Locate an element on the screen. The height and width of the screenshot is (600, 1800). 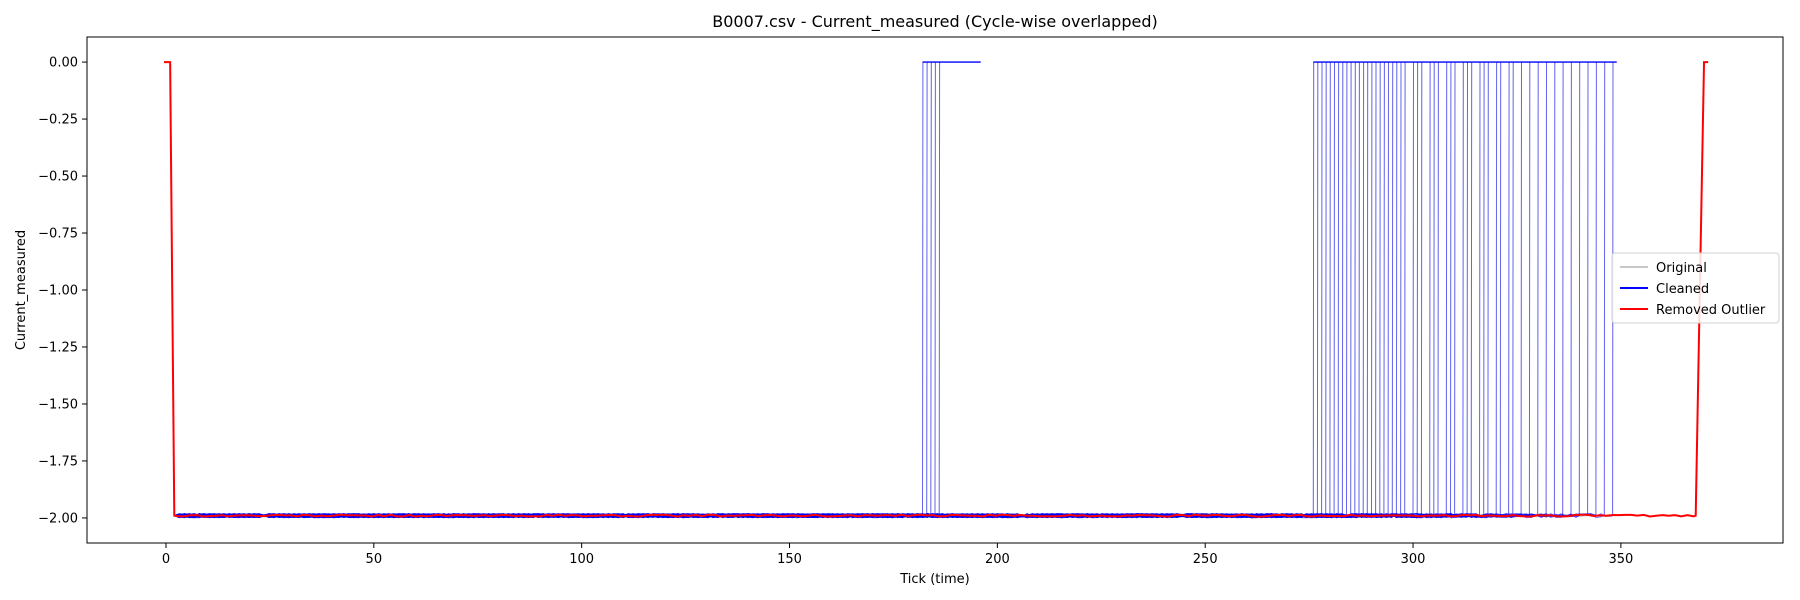
legend: Original Cleaned Removed Outlier is located at coordinates (1695, 288).